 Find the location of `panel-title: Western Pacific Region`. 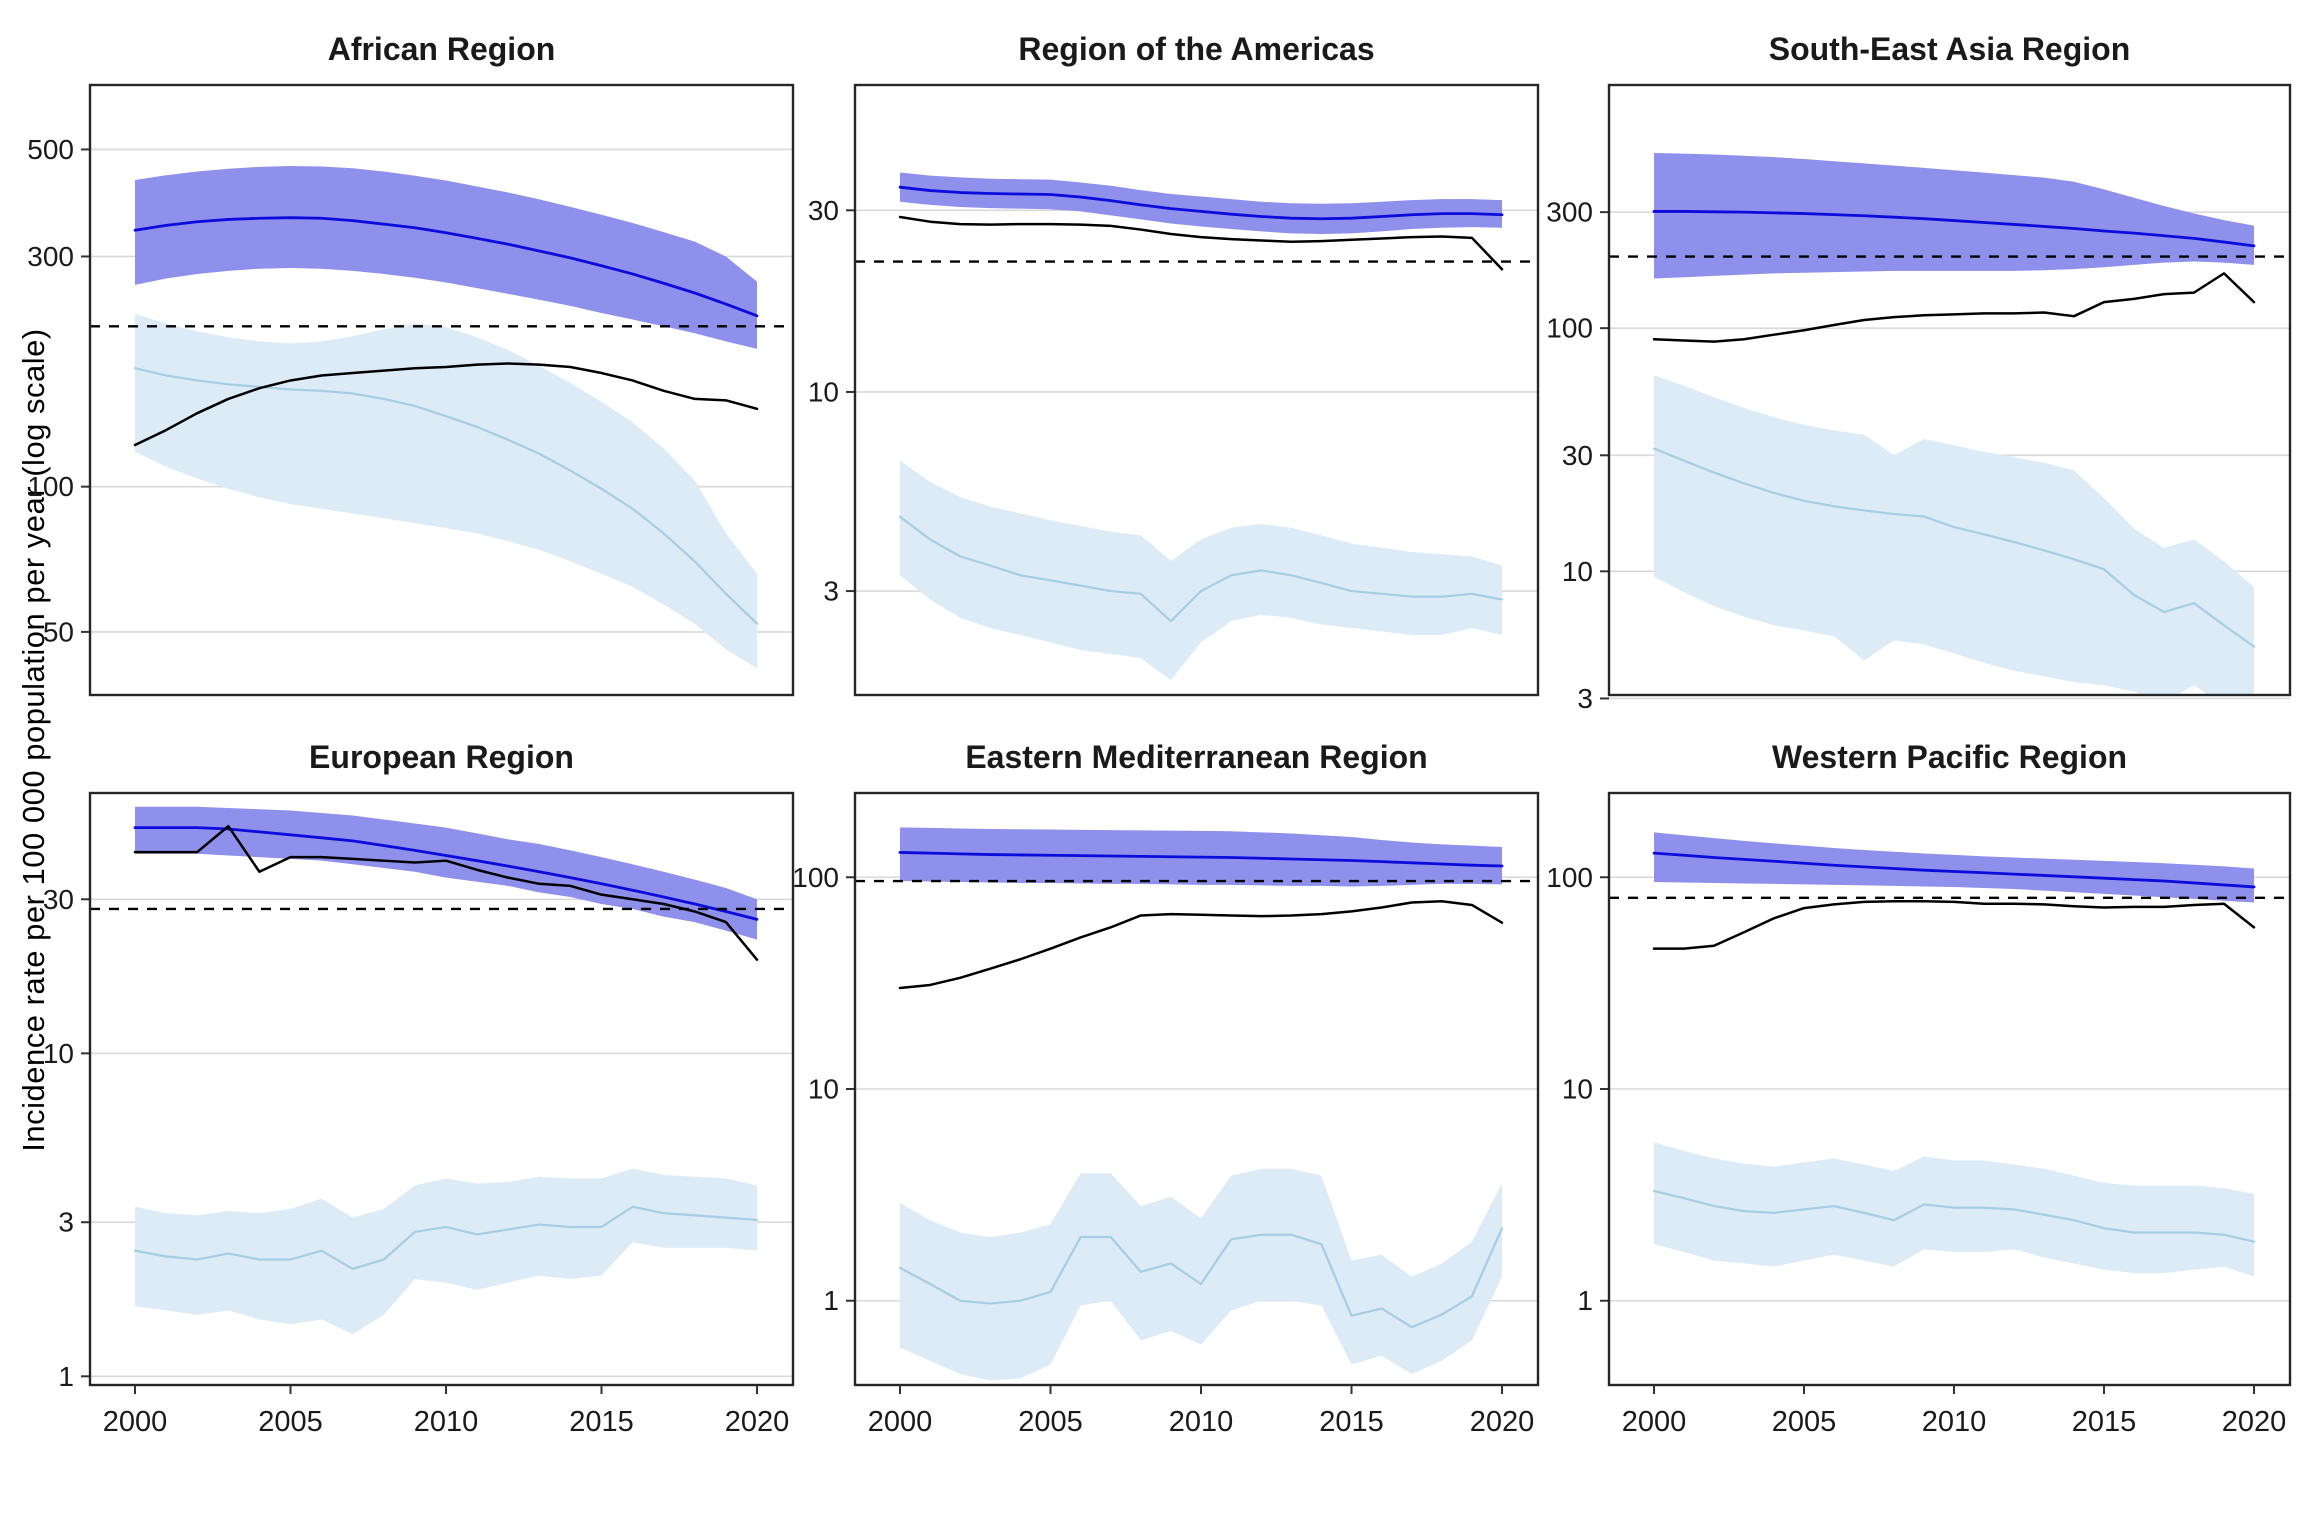

panel-title: Western Pacific Region is located at coordinates (1949, 757).